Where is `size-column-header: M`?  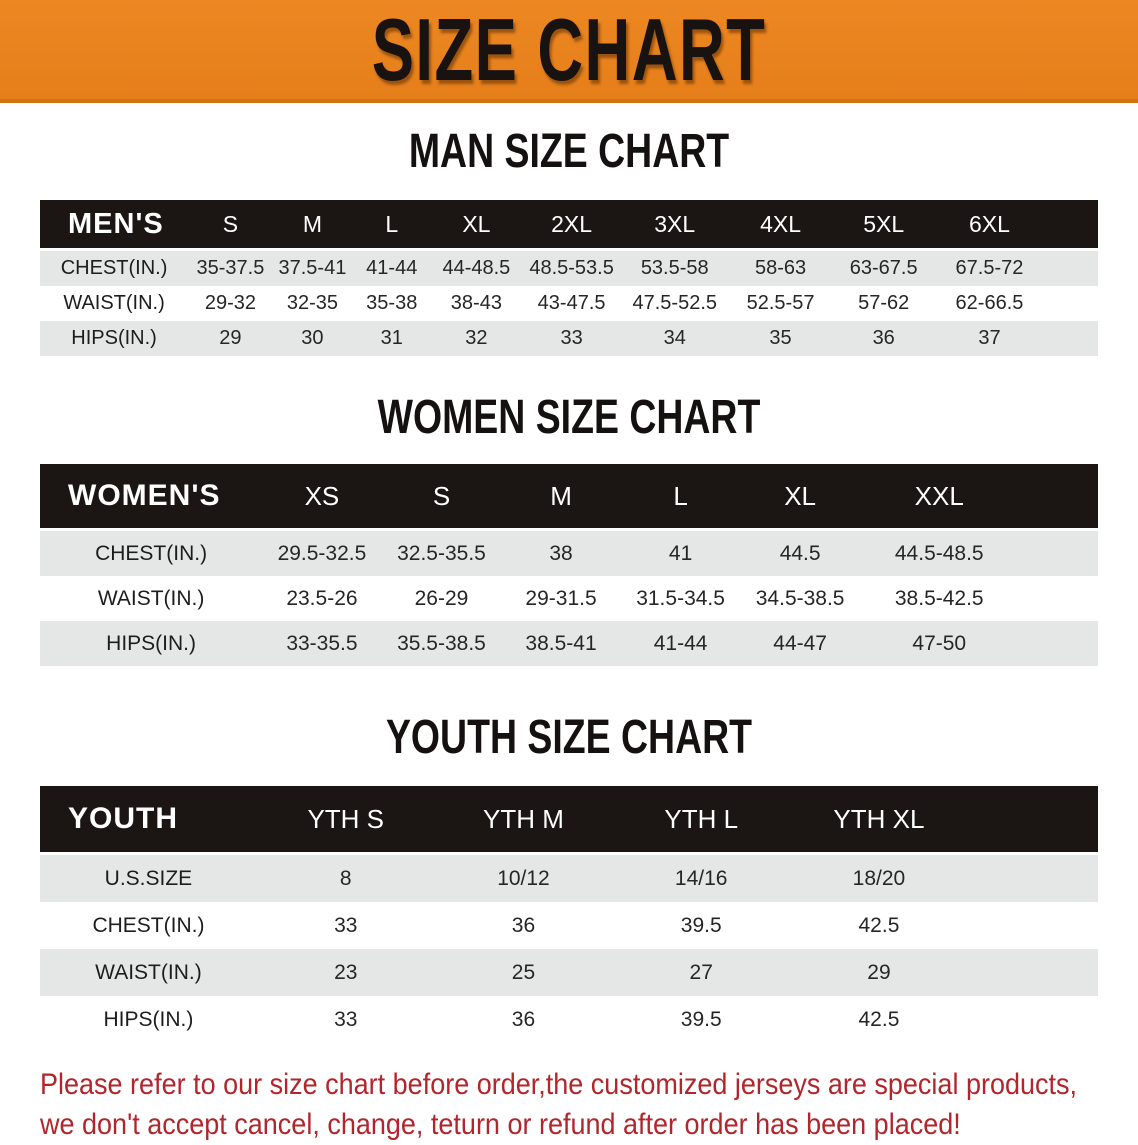
size-column-header: M is located at coordinates (561, 497).